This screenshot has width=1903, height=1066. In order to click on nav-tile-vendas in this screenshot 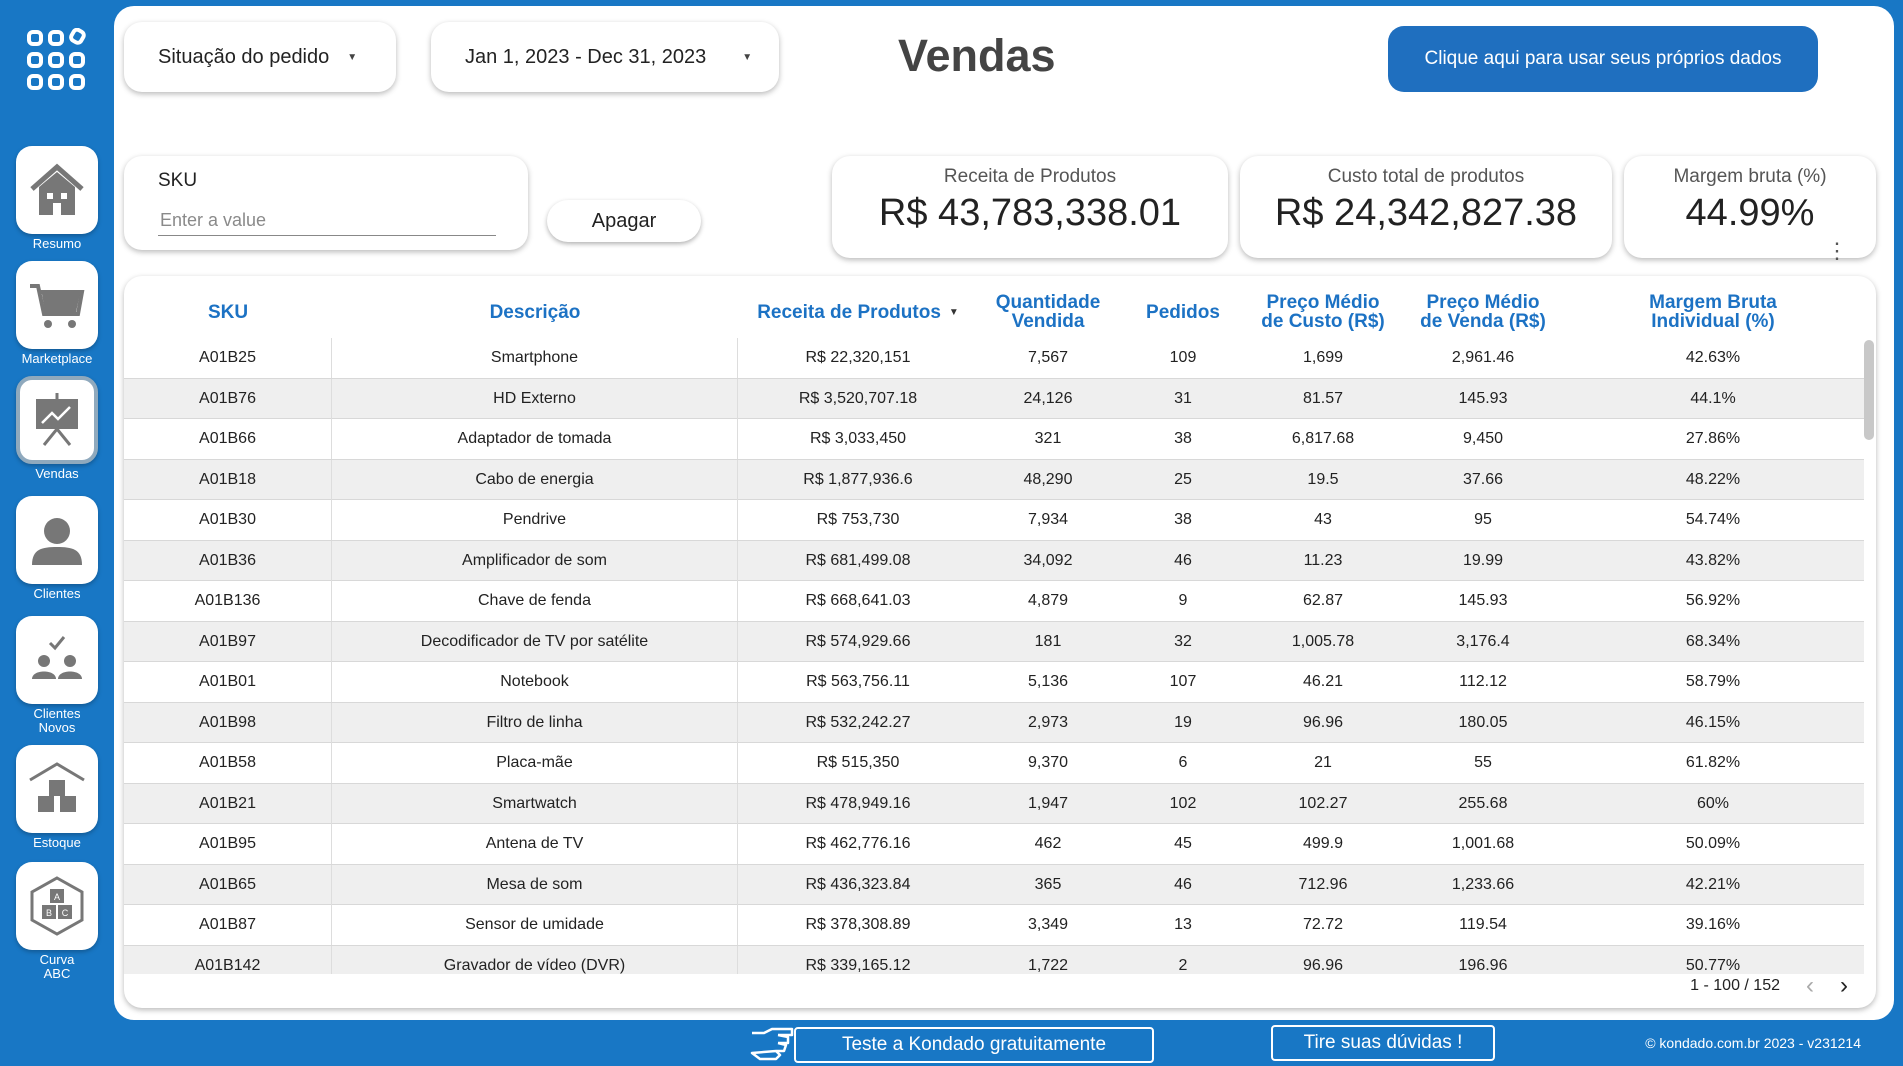, I will do `click(57, 420)`.